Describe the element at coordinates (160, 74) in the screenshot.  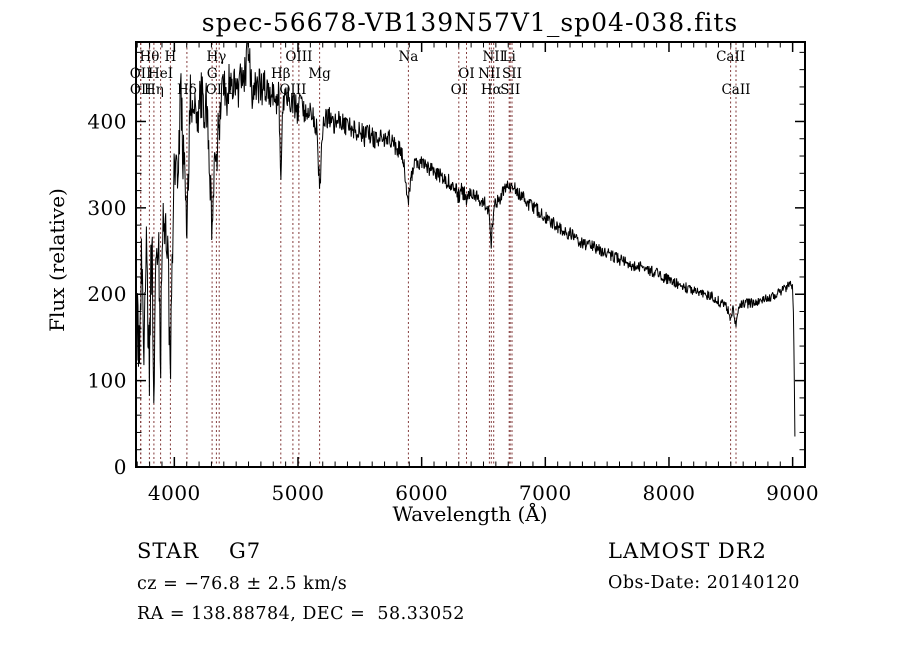
I see `line-label-HeI: HeI` at that location.